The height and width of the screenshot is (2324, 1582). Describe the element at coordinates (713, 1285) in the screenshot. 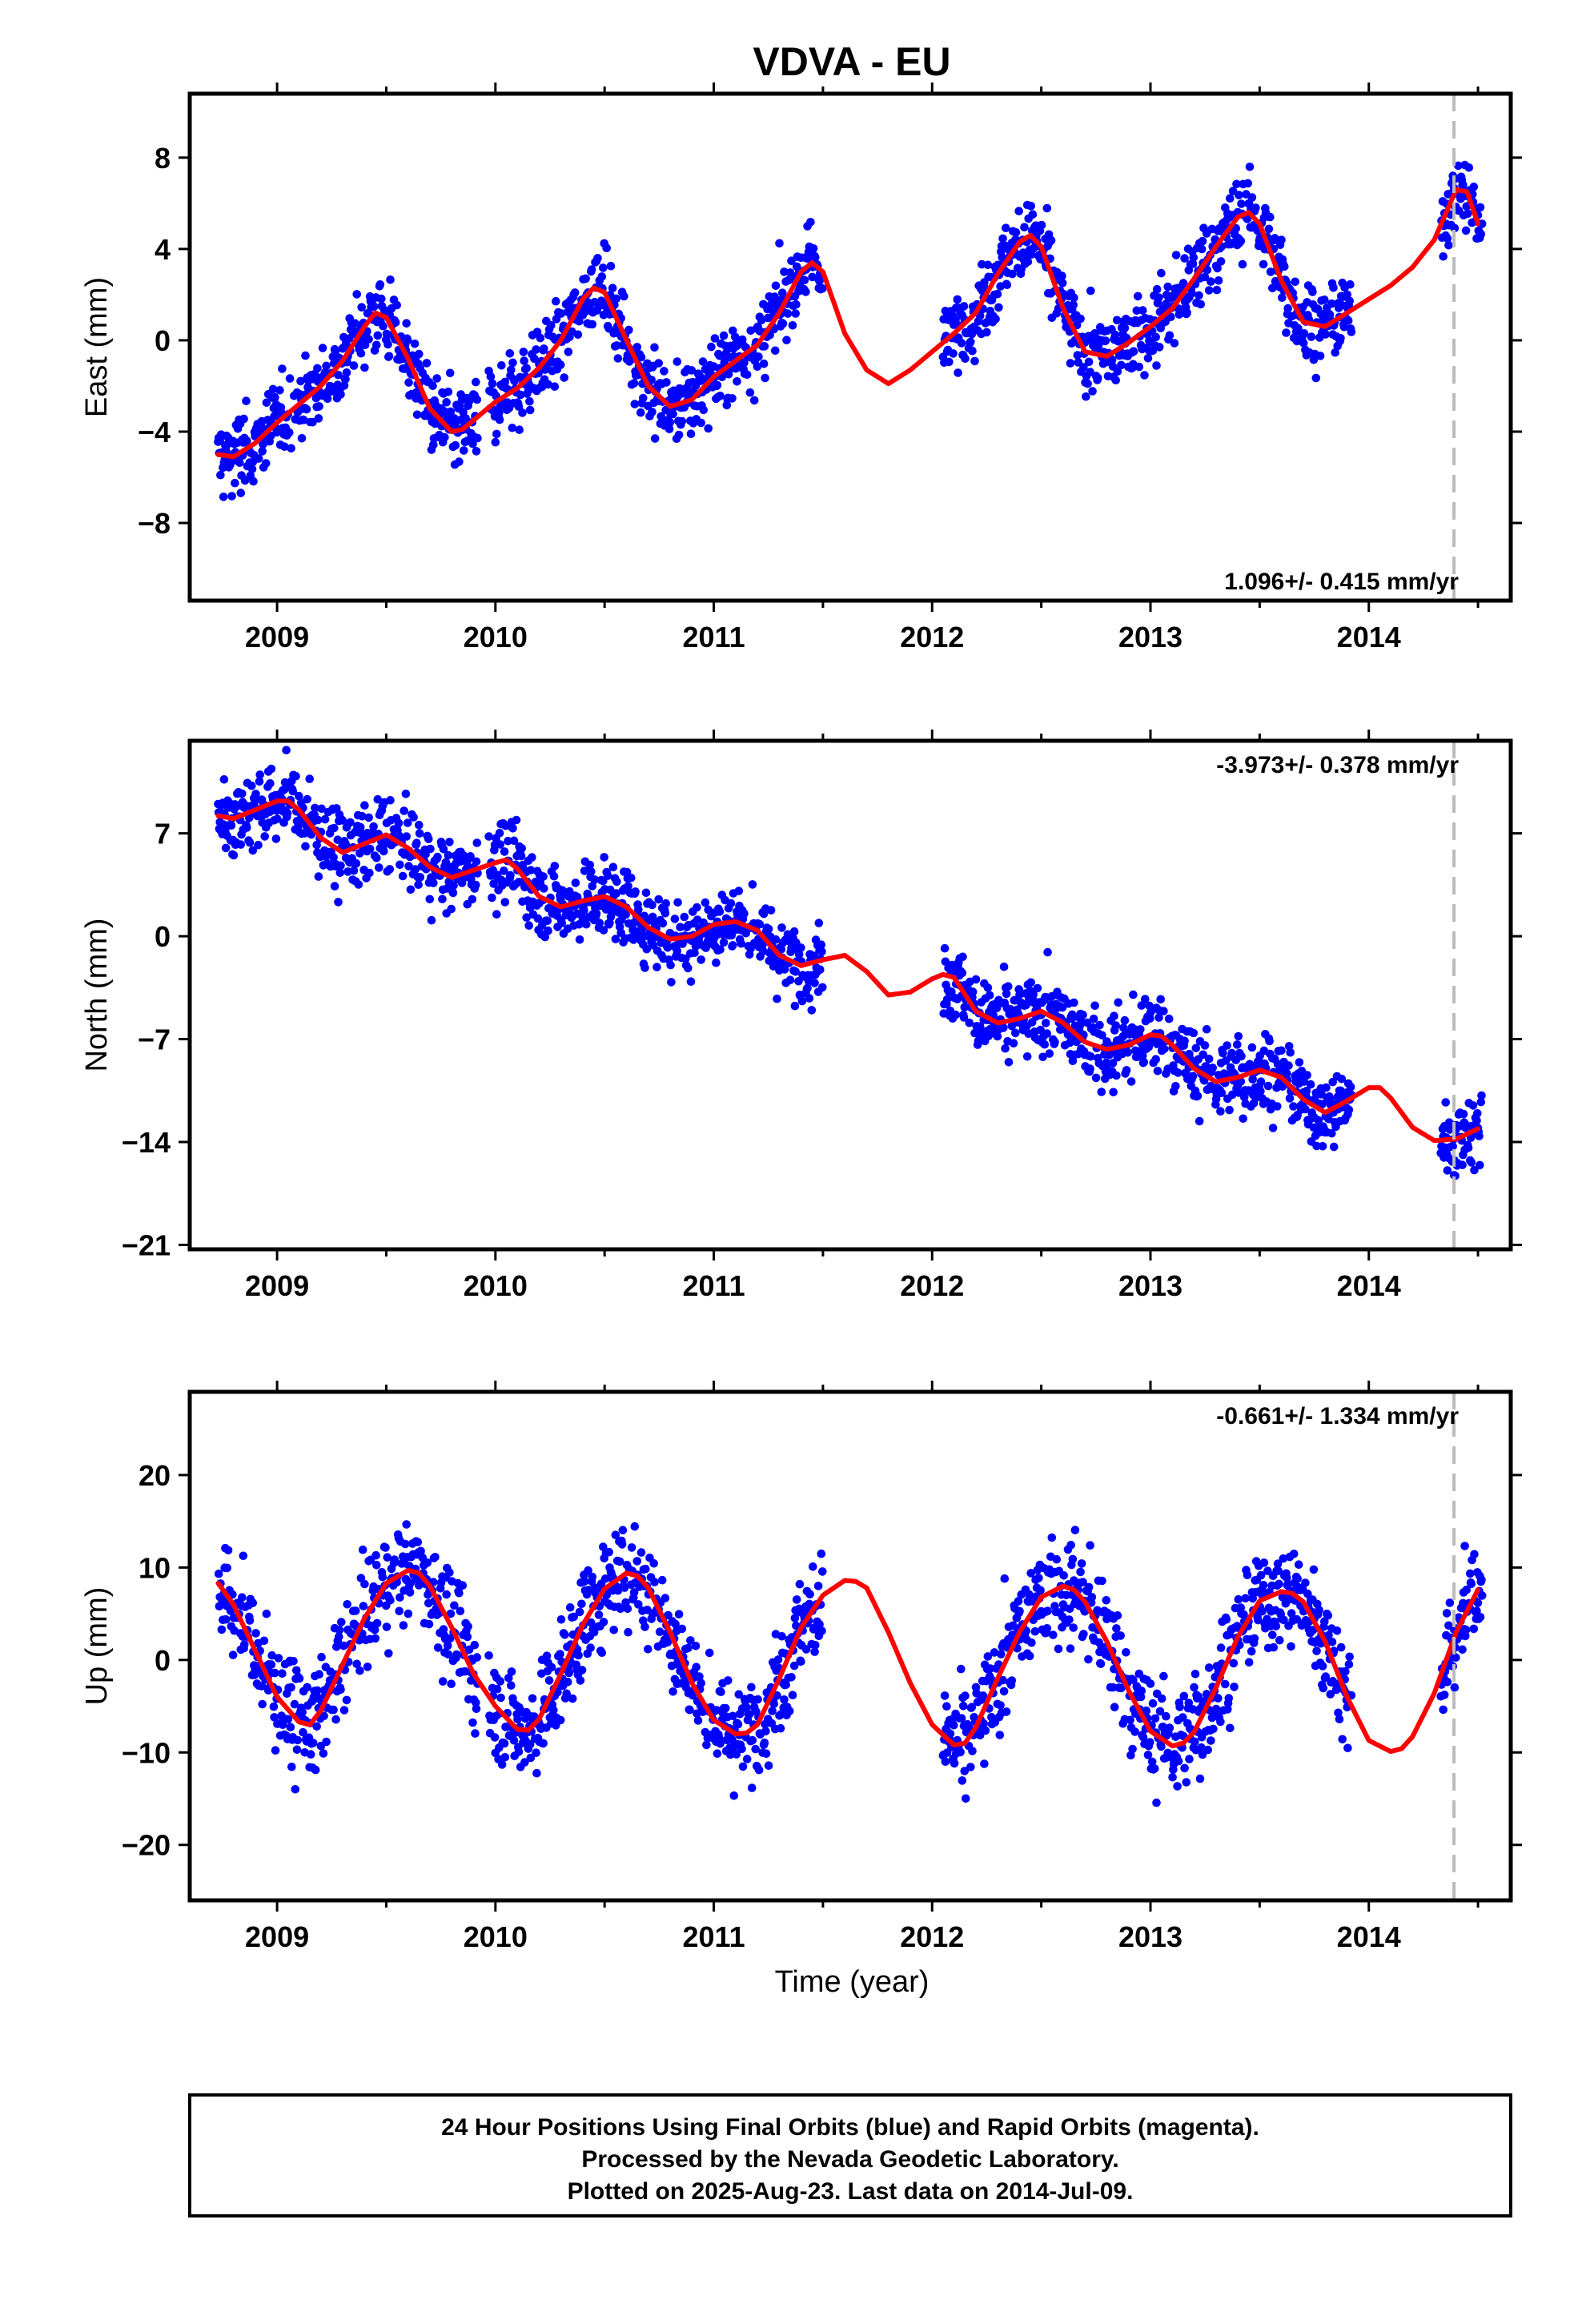

I see `x-tick-label: 2011` at that location.